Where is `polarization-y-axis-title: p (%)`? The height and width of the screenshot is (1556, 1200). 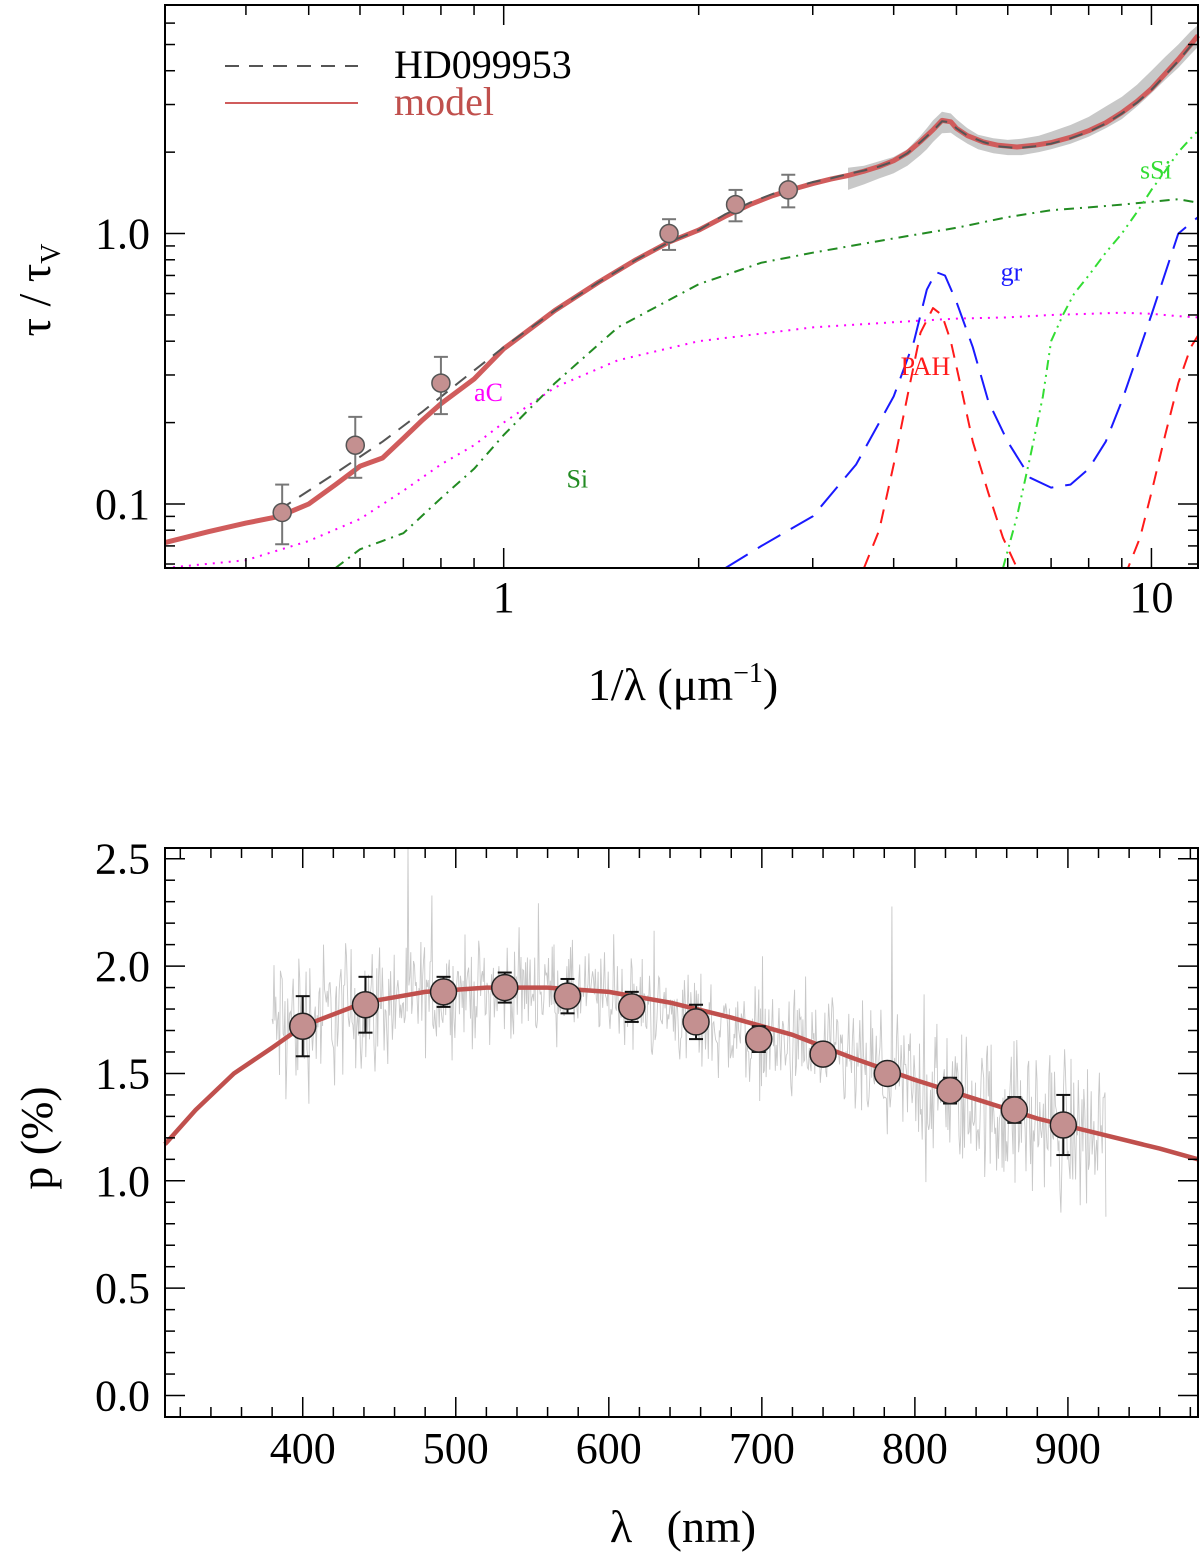 polarization-y-axis-title: p (%) is located at coordinates (36, 1137).